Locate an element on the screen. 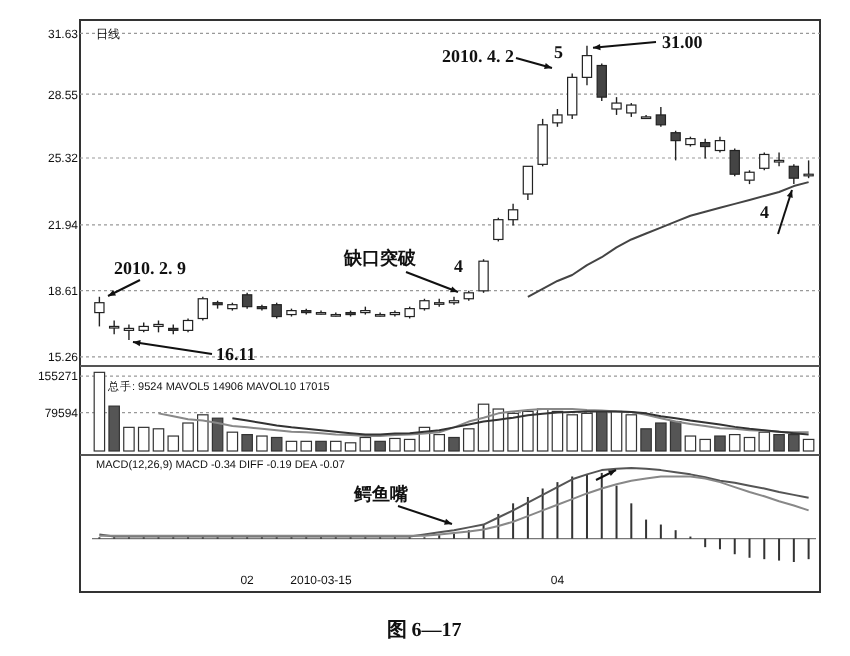 The height and width of the screenshot is (656, 850). annotation: 5 is located at coordinates (559, 52).